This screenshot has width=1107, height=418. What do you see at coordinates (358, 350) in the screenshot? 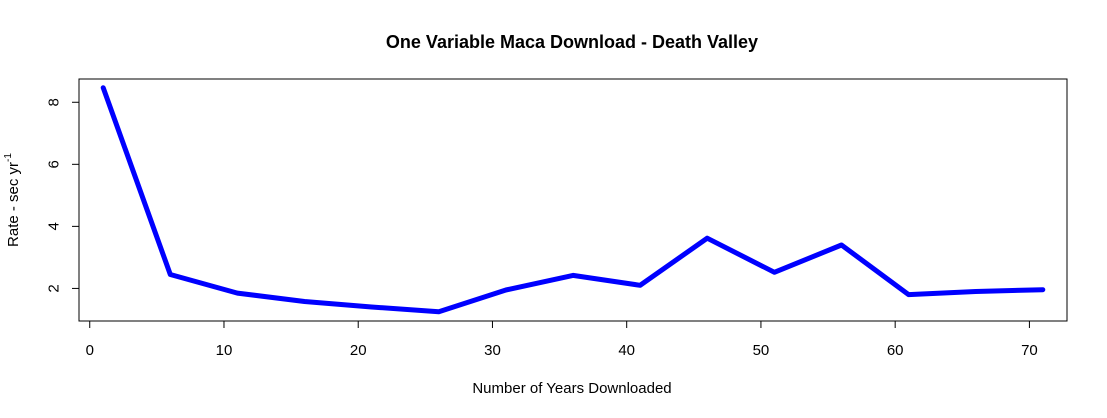
I see `x-tick-label: 20` at bounding box center [358, 350].